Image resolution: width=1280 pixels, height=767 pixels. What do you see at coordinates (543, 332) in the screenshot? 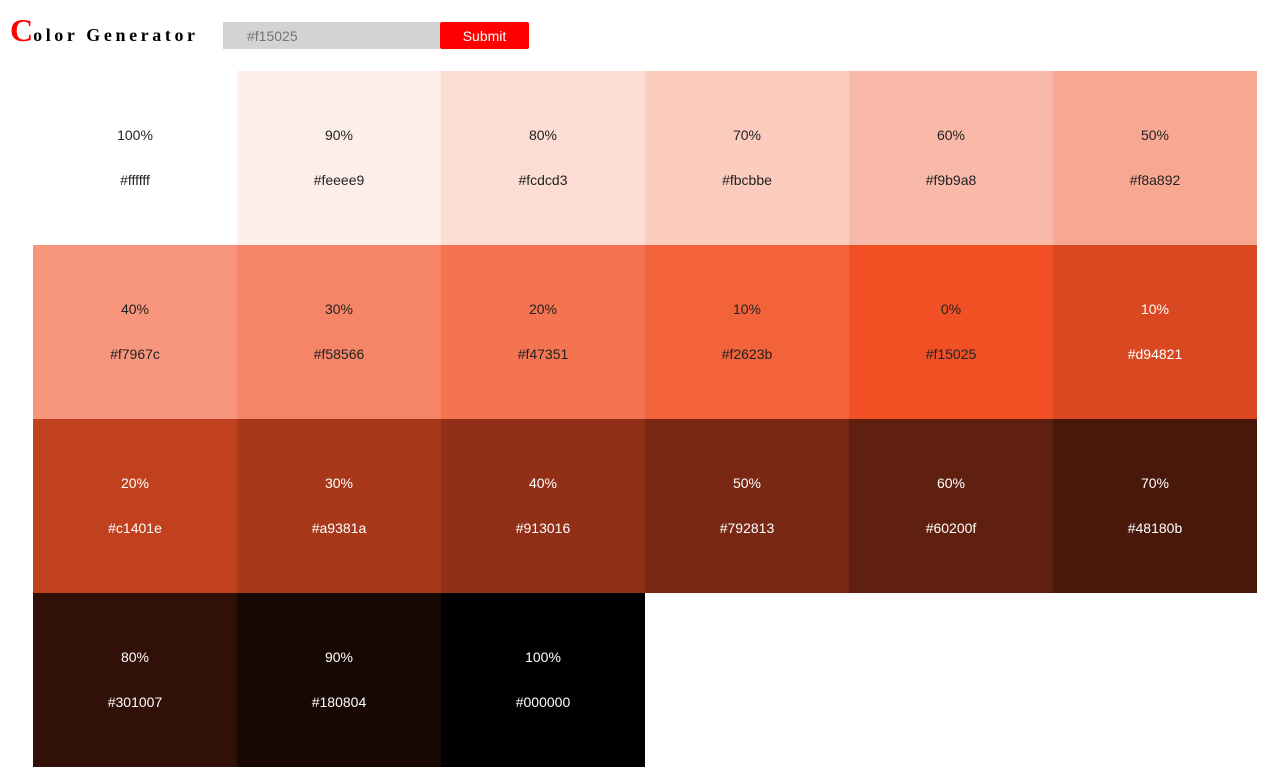
I see `color-swatch: 20% #f47351` at bounding box center [543, 332].